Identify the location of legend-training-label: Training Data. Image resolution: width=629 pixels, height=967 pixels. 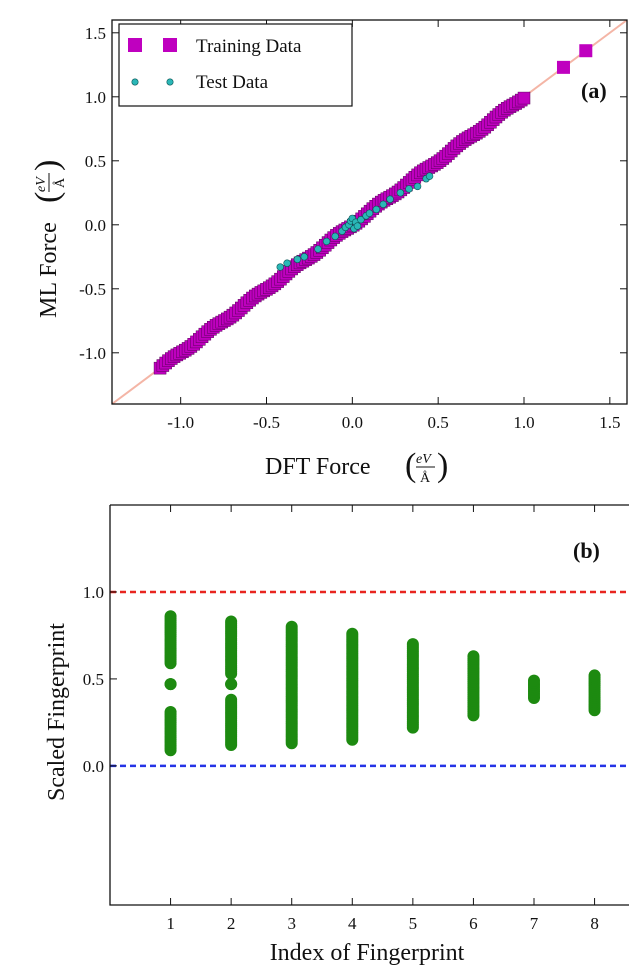
(249, 46).